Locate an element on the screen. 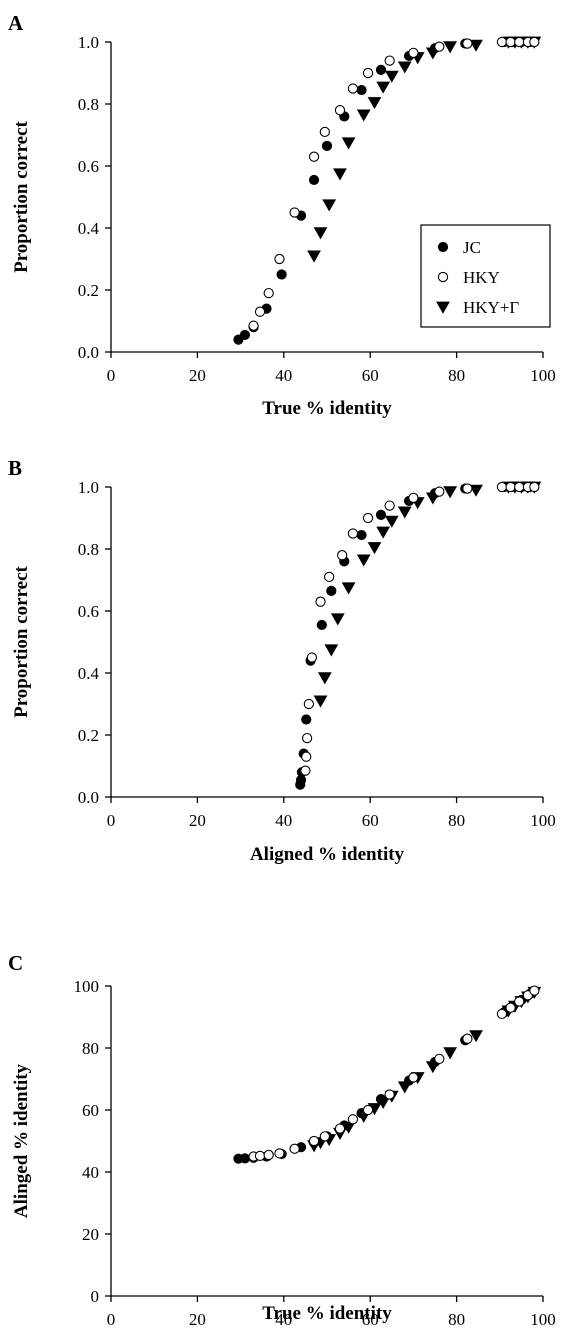  y-tick-label: 0.4 is located at coordinates (89, 673).